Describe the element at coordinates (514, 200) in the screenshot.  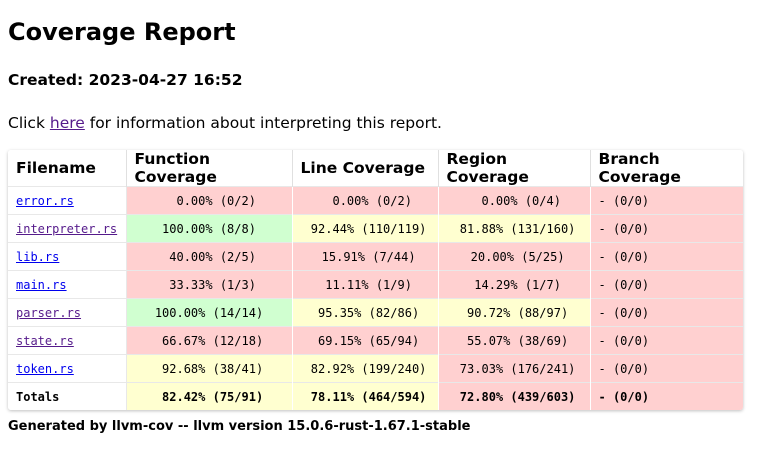
I see `region-coverage-cell: 0.00% (0/4)` at that location.